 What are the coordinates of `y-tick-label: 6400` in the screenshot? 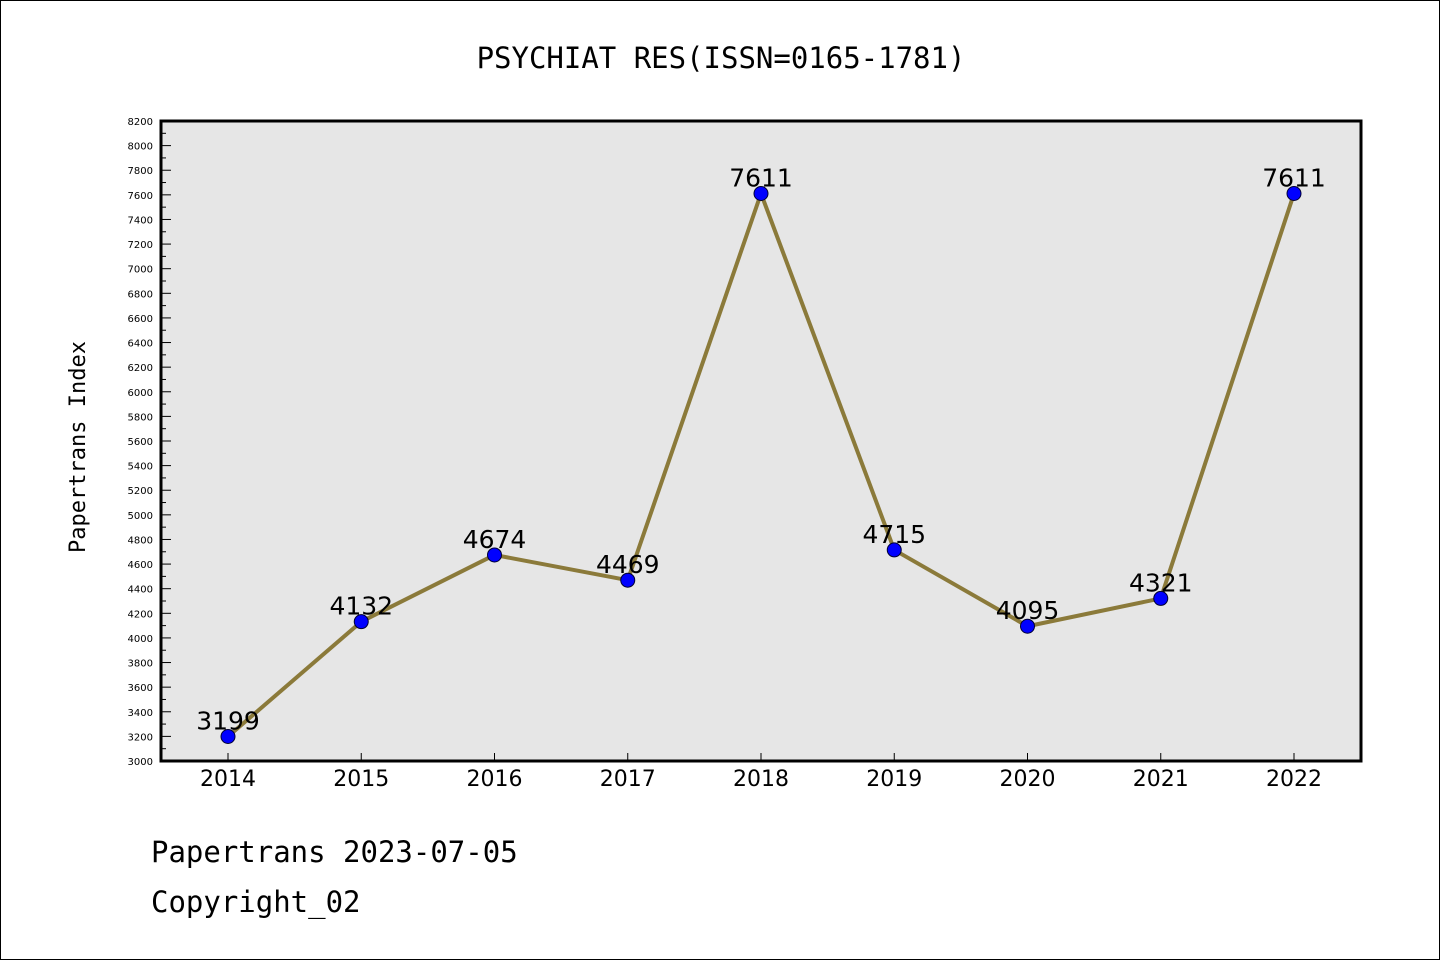 It's located at (140, 344).